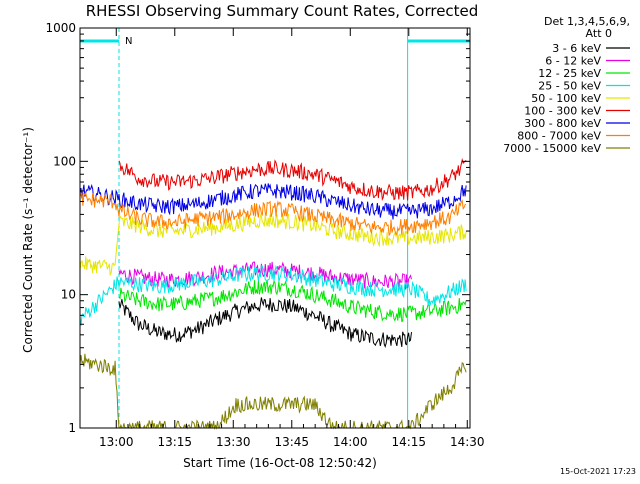 This screenshot has width=640, height=484. I want to click on x-tick-label-1: 13:15, so click(174, 442).